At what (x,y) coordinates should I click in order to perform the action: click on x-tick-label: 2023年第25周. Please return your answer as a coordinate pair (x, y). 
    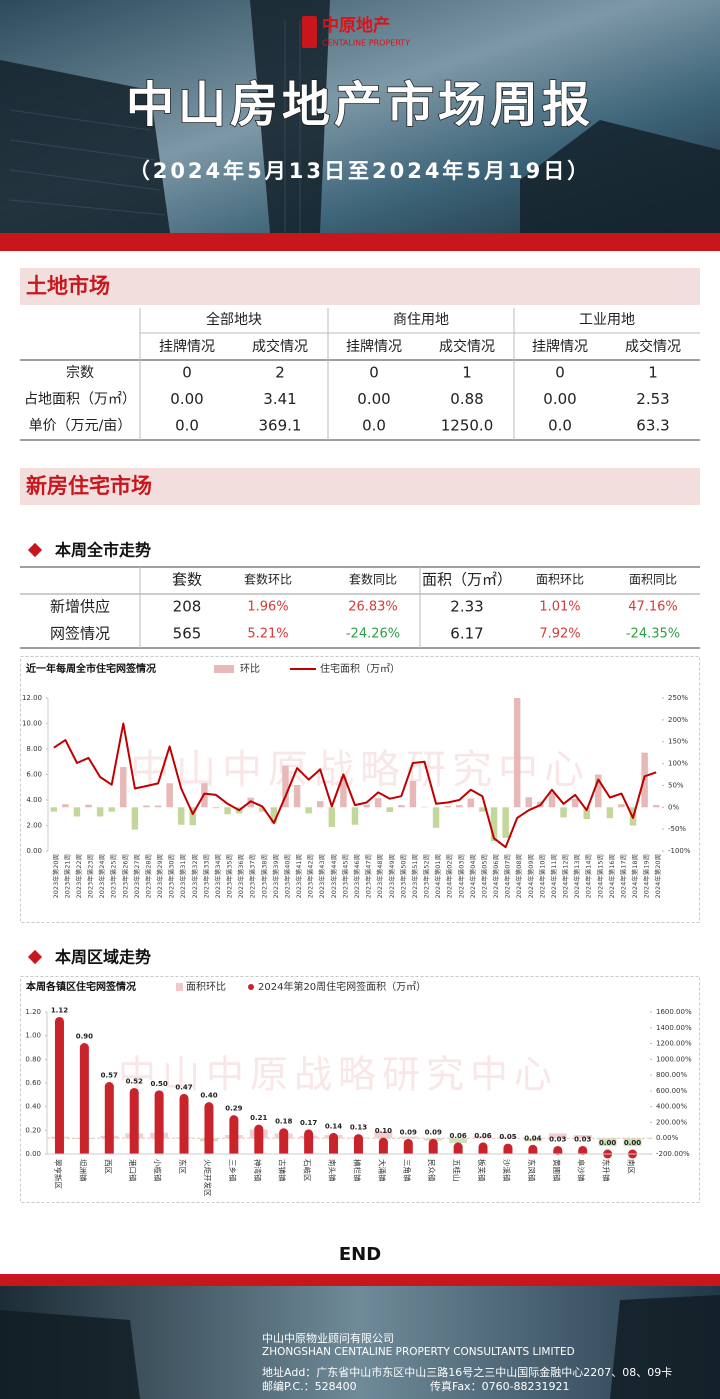
    Looking at the image, I should click on (113, 876).